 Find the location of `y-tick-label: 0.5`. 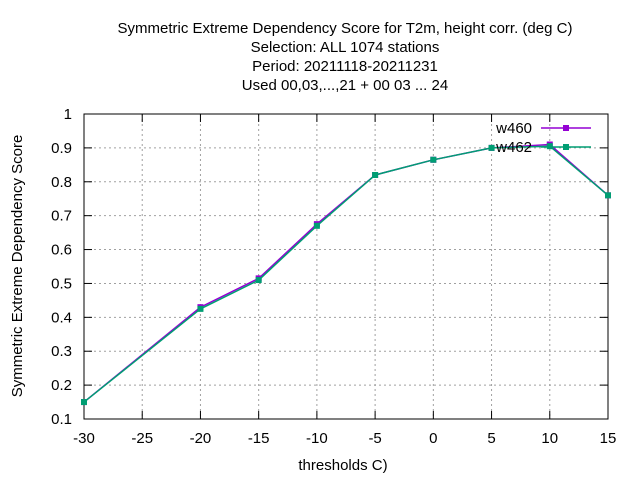

y-tick-label: 0.5 is located at coordinates (61, 283).